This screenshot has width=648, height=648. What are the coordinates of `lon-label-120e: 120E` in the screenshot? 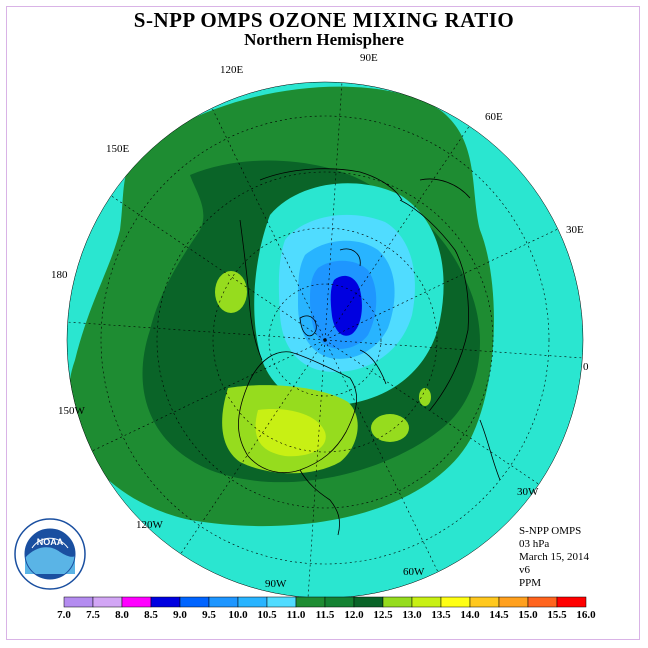 It's located at (232, 70).